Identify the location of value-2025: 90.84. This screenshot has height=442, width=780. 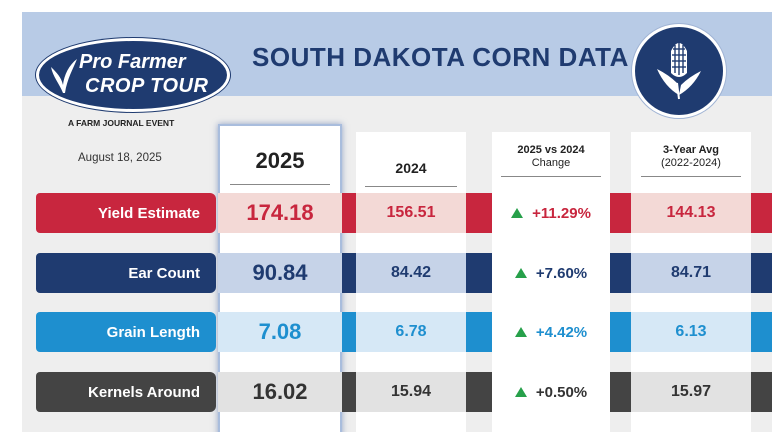
(280, 273).